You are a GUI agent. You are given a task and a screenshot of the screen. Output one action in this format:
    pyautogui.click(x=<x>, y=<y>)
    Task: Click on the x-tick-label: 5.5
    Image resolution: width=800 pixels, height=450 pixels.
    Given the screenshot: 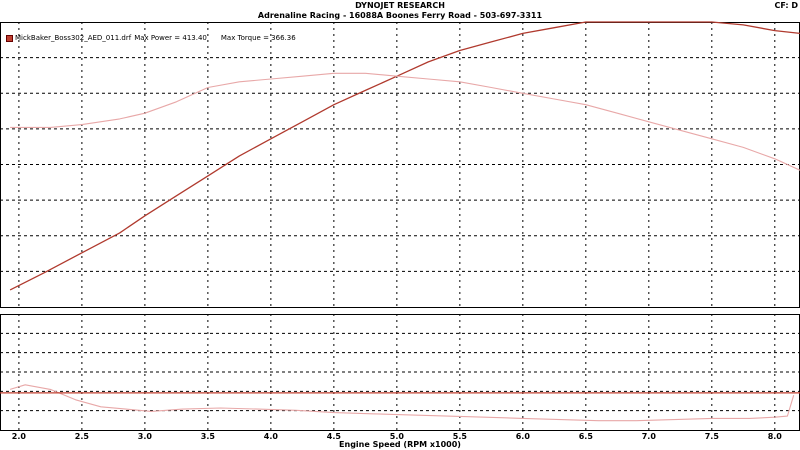 What is the action you would take?
    pyautogui.click(x=460, y=436)
    